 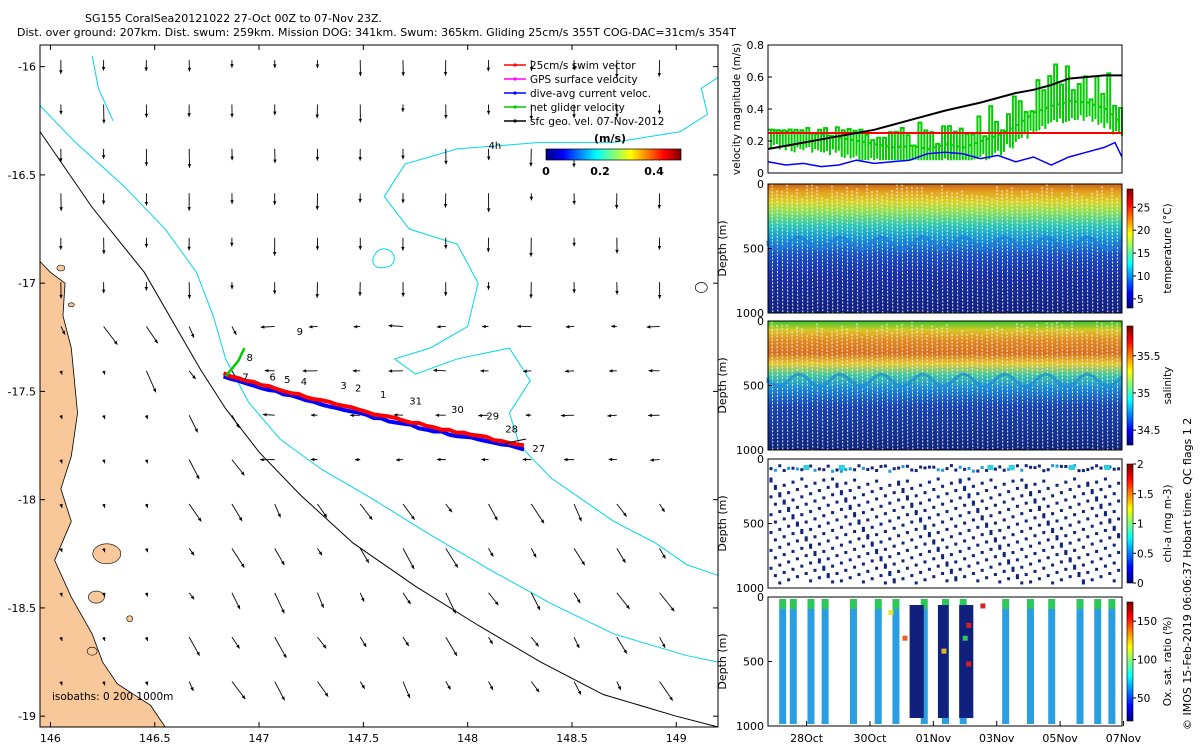 I want to click on oxygen-high-sample, so click(x=905, y=638).